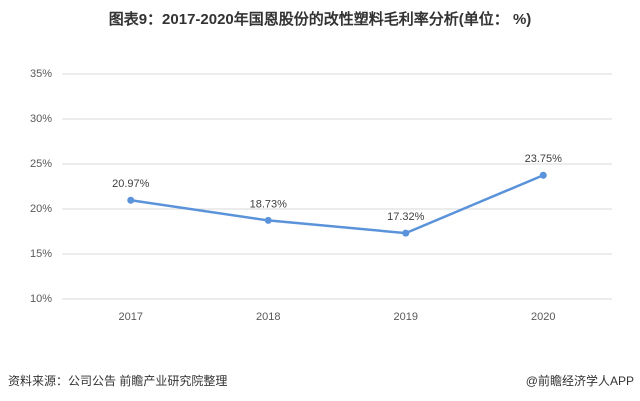 The width and height of the screenshot is (640, 401). Describe the element at coordinates (406, 317) in the screenshot. I see `x-tick-label: 2019` at that location.